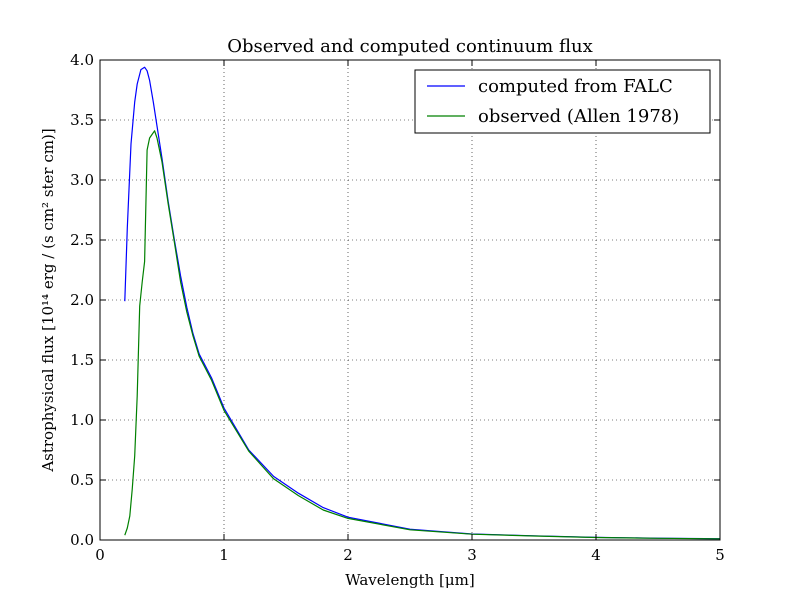  I want to click on chart-title: Observed and computed continuum flux, so click(409, 46).